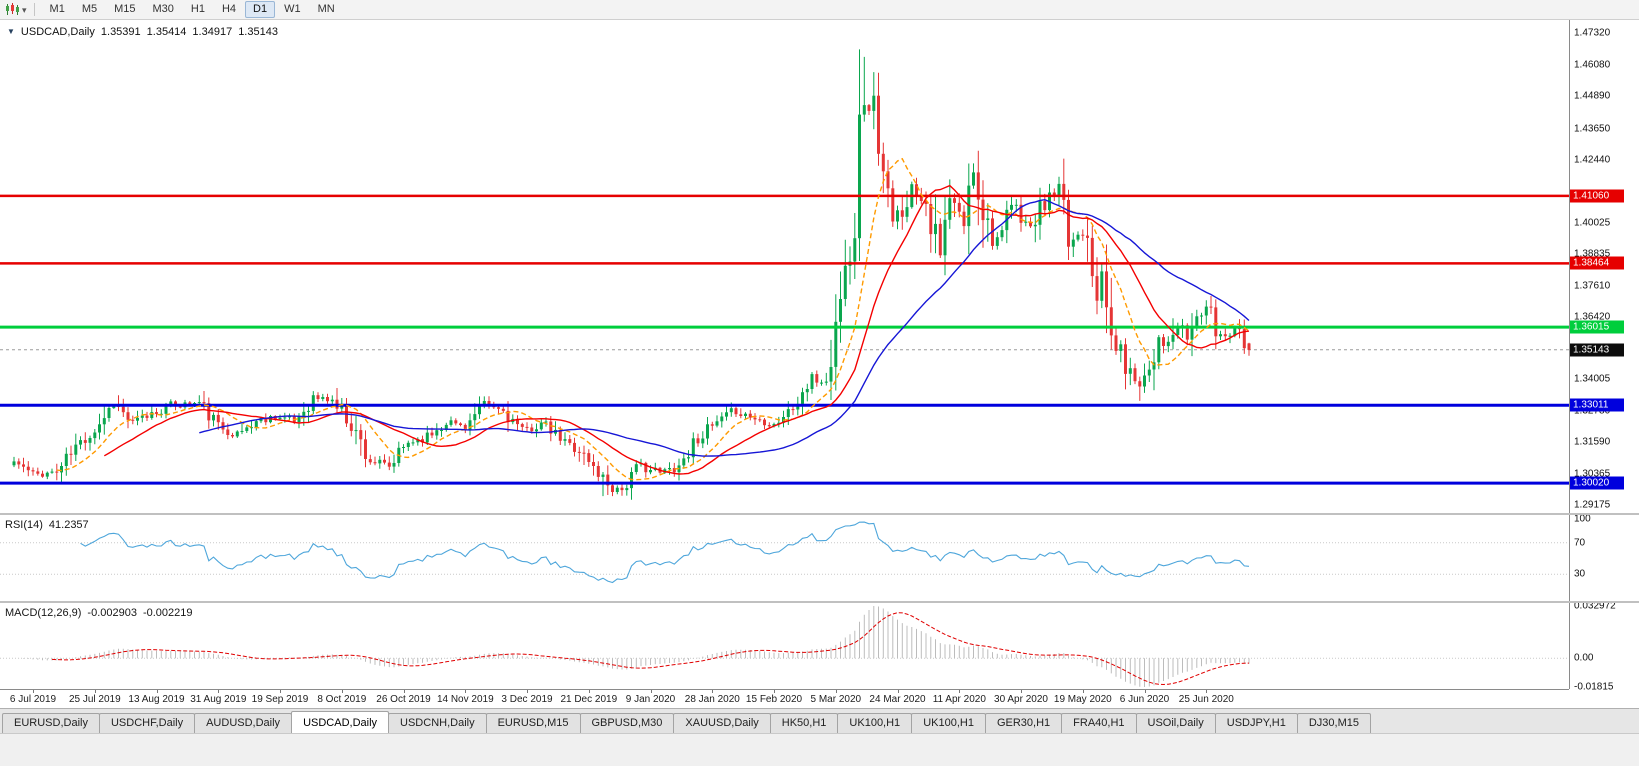  Describe the element at coordinates (437, 723) in the screenshot. I see `chart-tab-usdcnh-daily: USDCNH,Daily` at that location.